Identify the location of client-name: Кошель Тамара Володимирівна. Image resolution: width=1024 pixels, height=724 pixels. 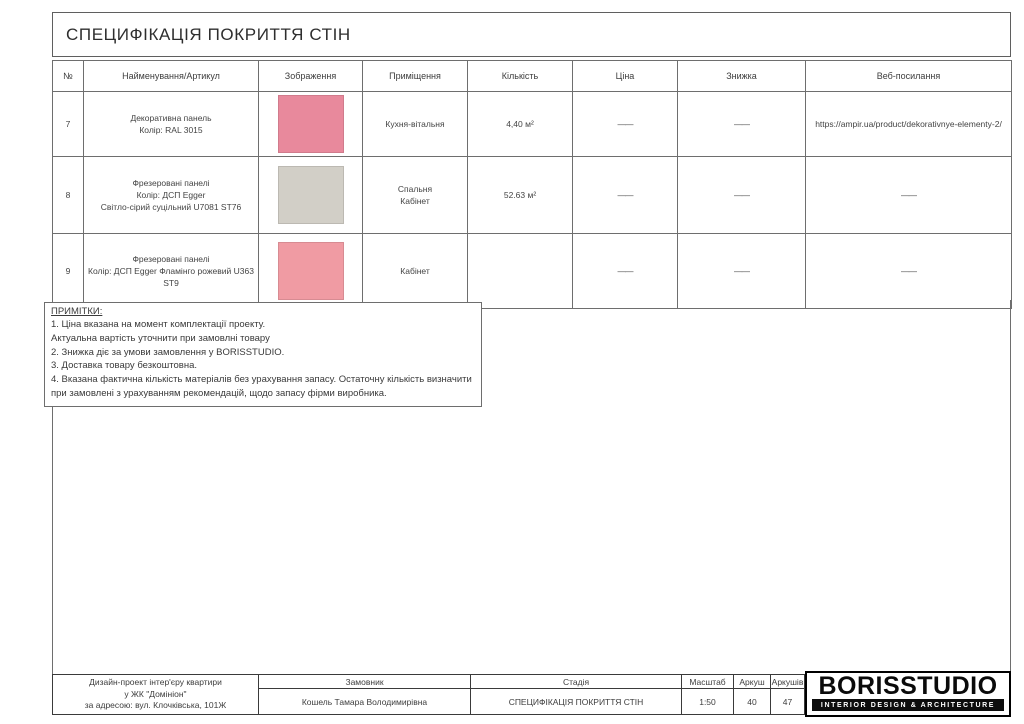
(364, 701).